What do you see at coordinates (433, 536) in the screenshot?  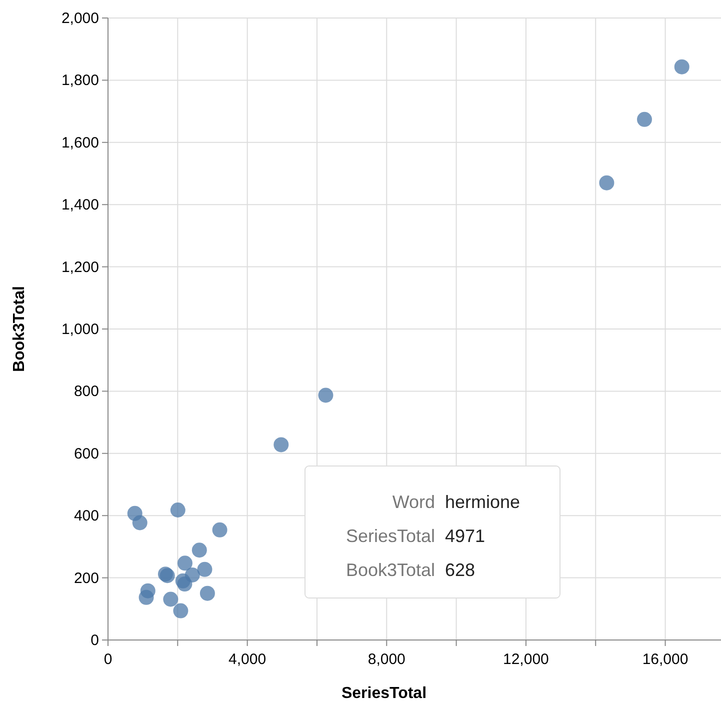 I see `annotation: Word hermione SeriesTotal 4971 Book3Total 628` at bounding box center [433, 536].